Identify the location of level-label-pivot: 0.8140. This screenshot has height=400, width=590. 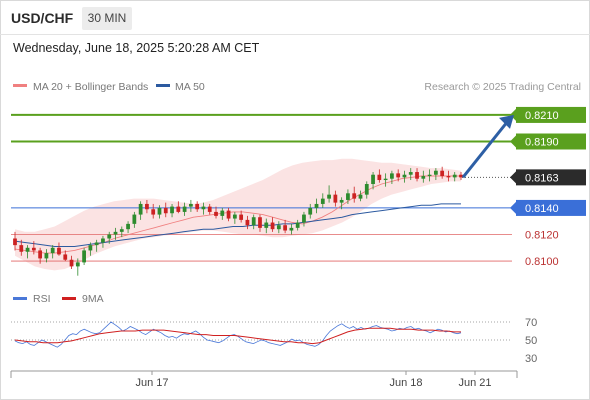
(542, 209).